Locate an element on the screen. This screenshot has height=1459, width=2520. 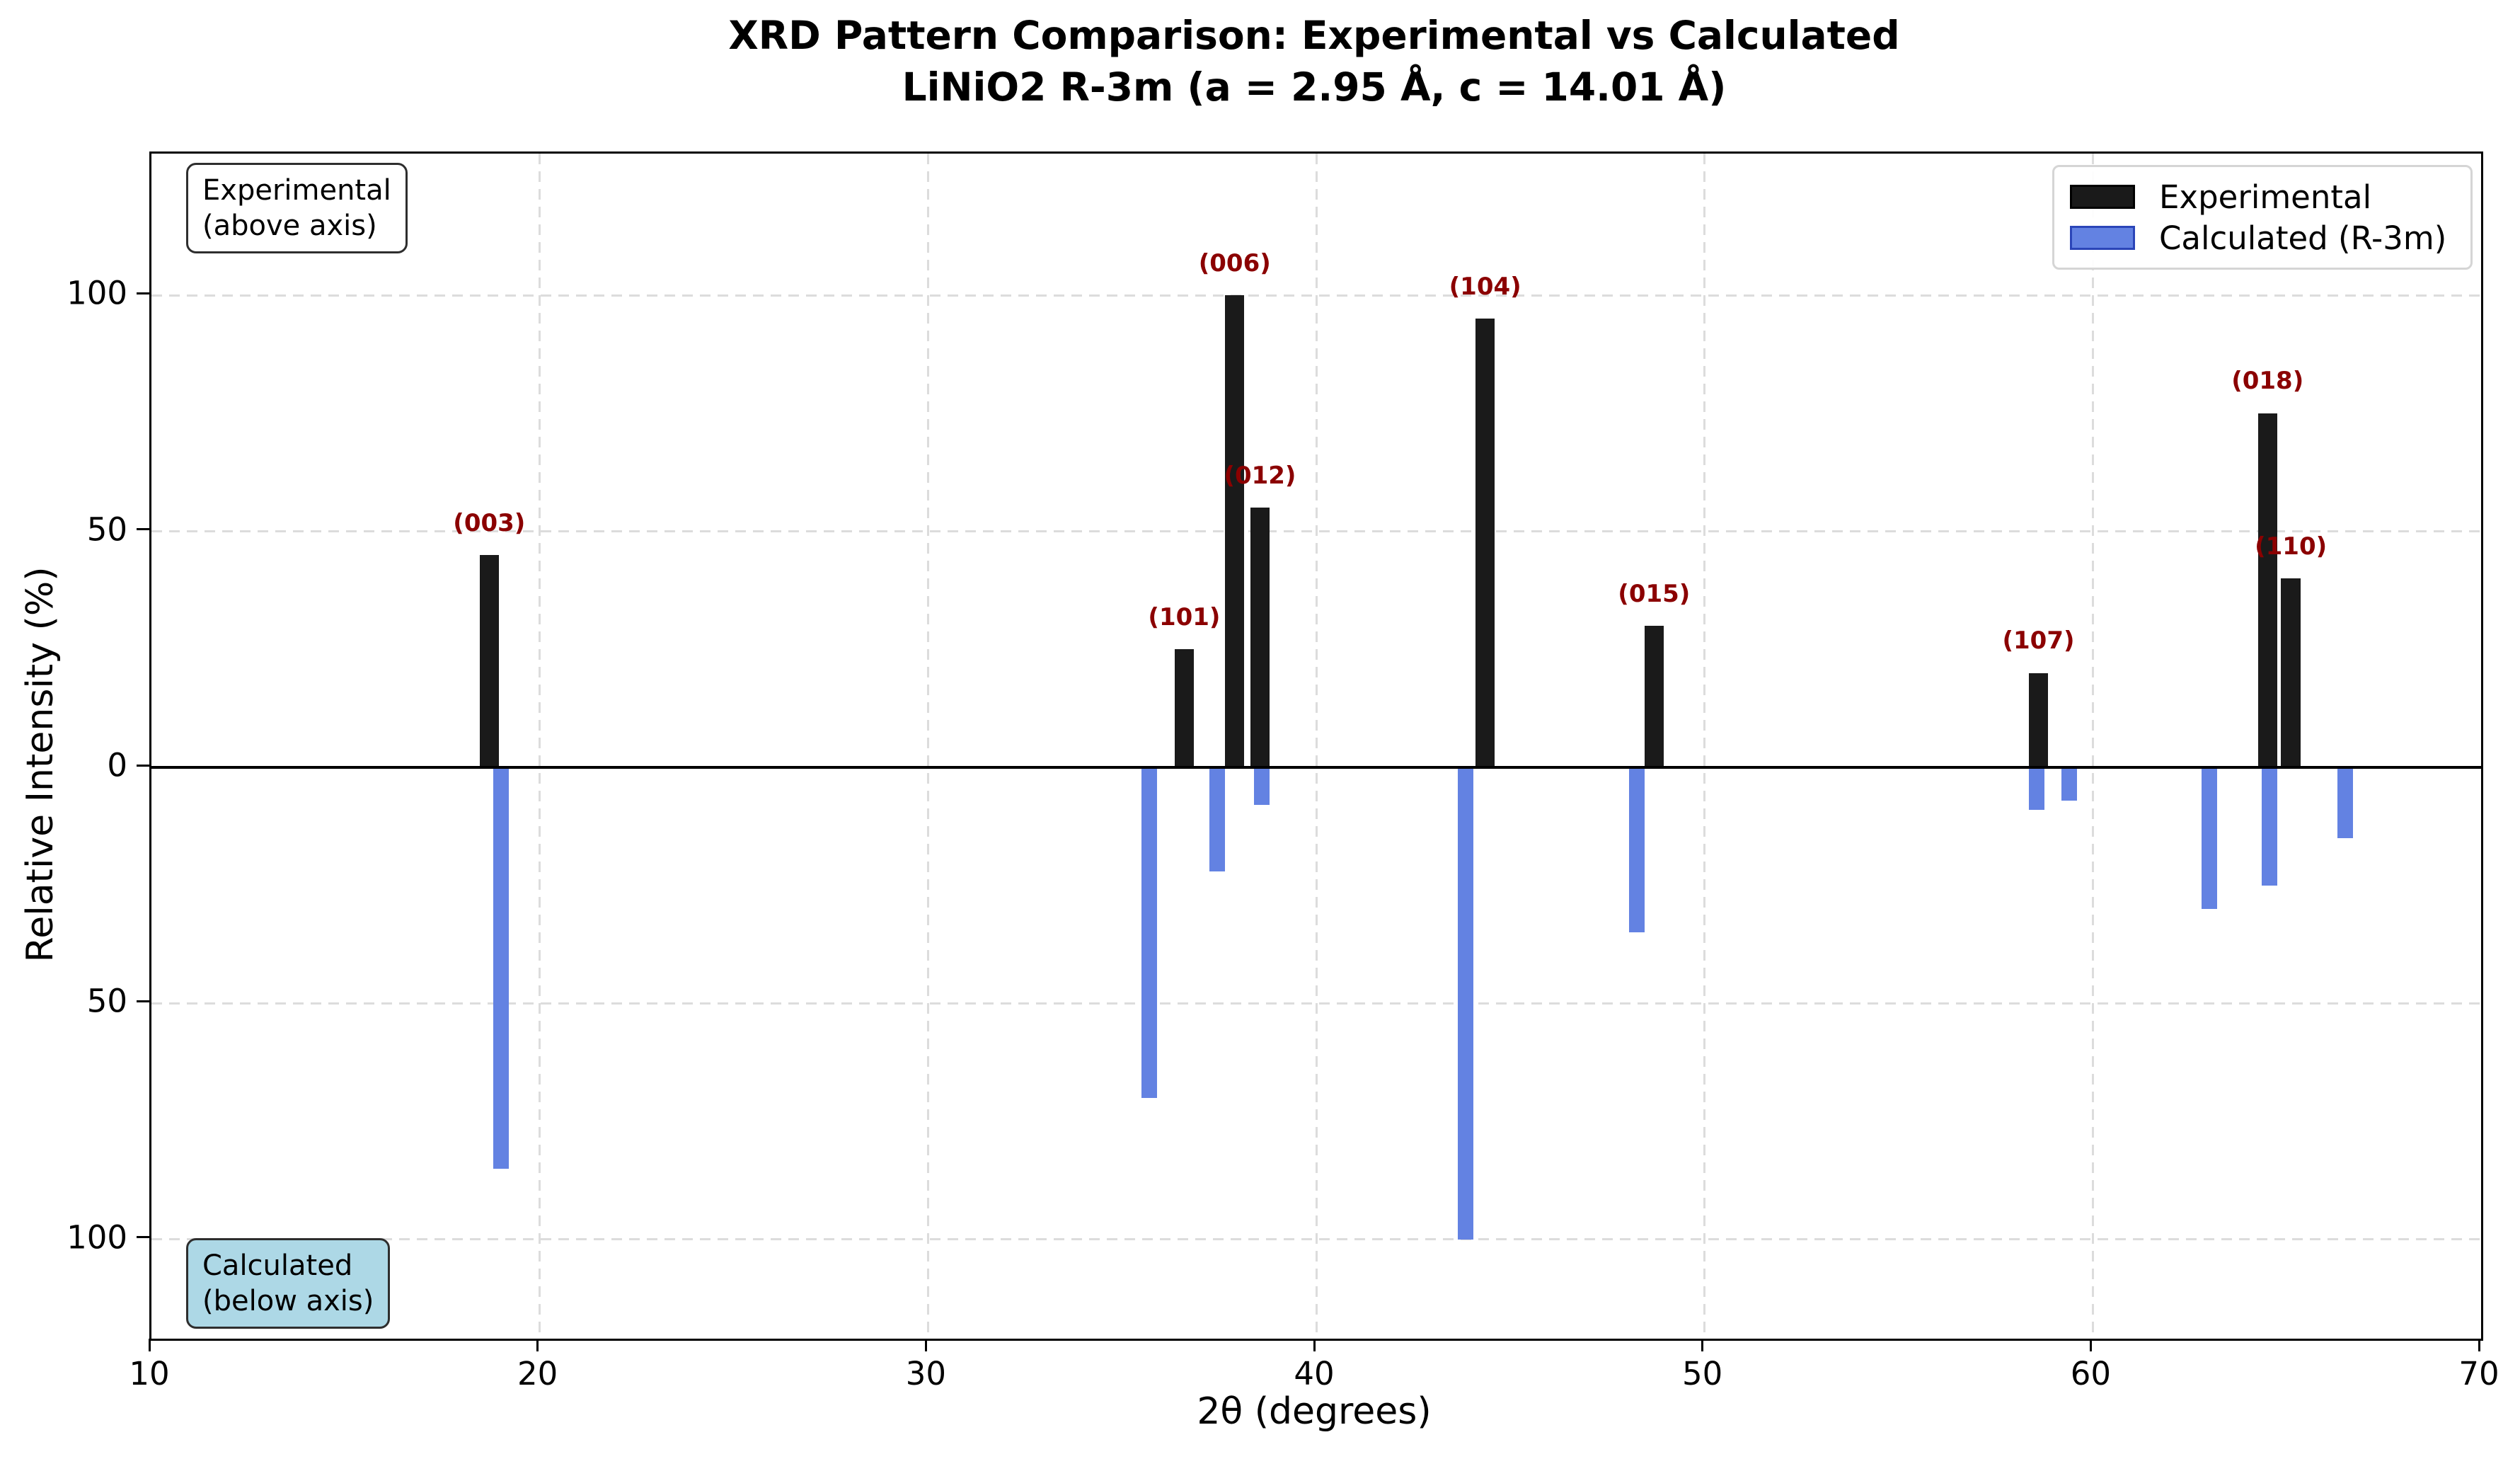
experimental-bar-(015) is located at coordinates (1654, 696).